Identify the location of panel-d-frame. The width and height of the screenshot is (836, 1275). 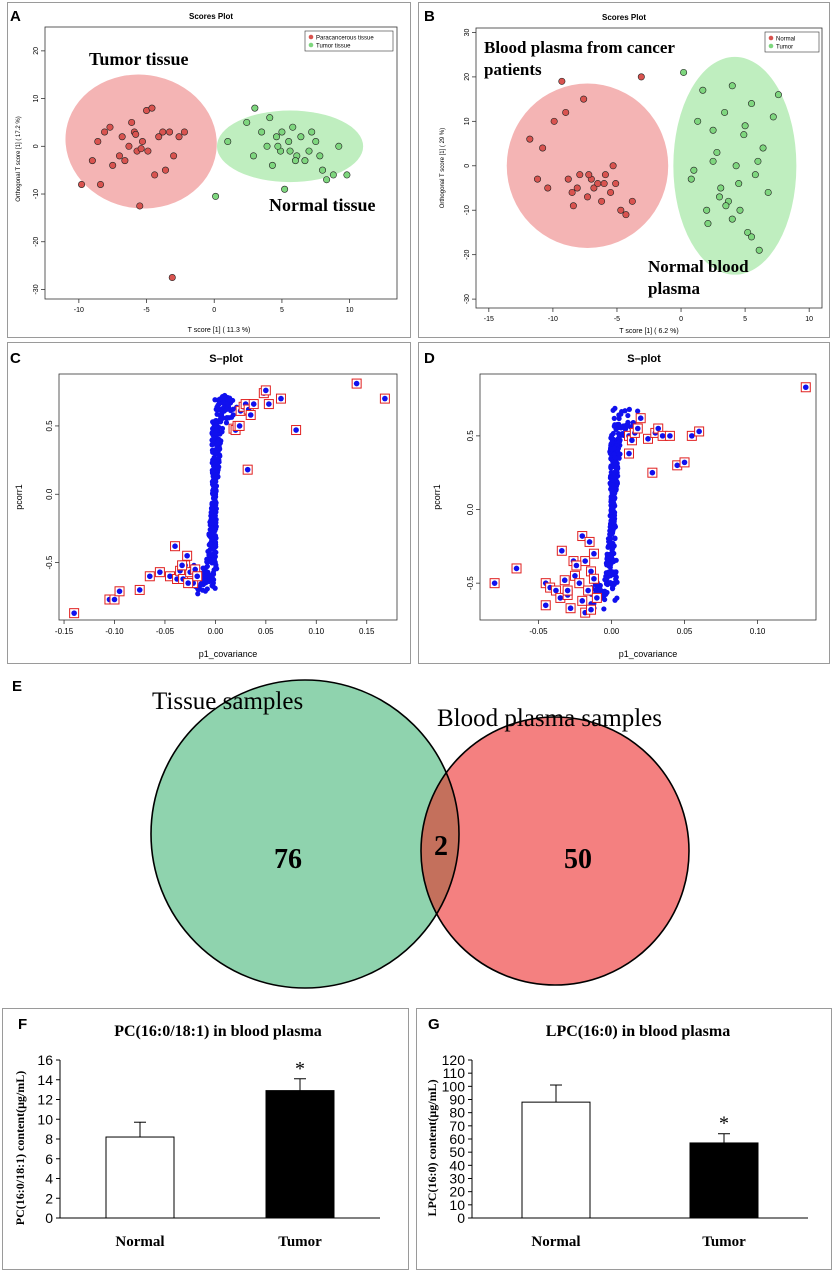
(624, 503).